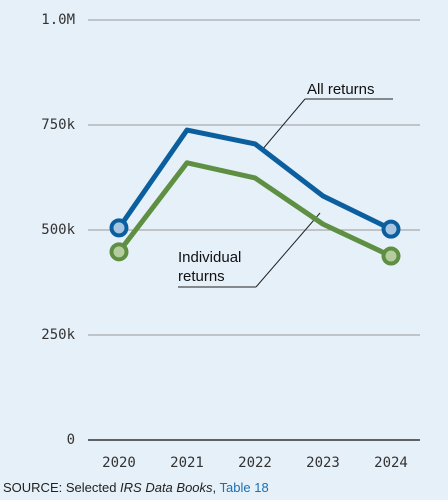  What do you see at coordinates (391, 463) in the screenshot?
I see `x-tick-label: 2024` at bounding box center [391, 463].